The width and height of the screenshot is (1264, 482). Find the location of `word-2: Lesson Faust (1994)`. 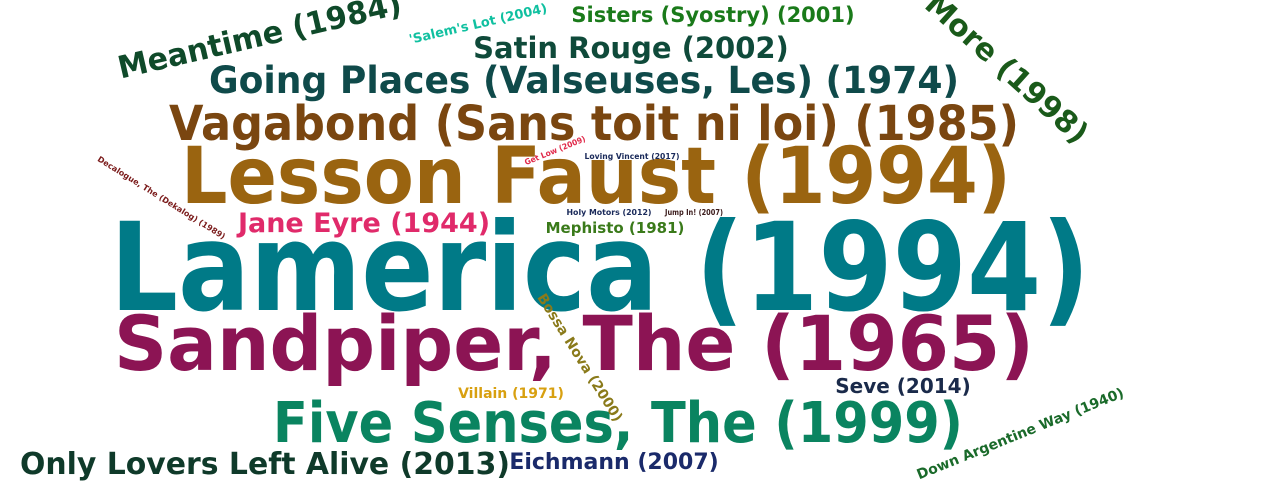

word-2: Lesson Faust (1994) is located at coordinates (596, 177).